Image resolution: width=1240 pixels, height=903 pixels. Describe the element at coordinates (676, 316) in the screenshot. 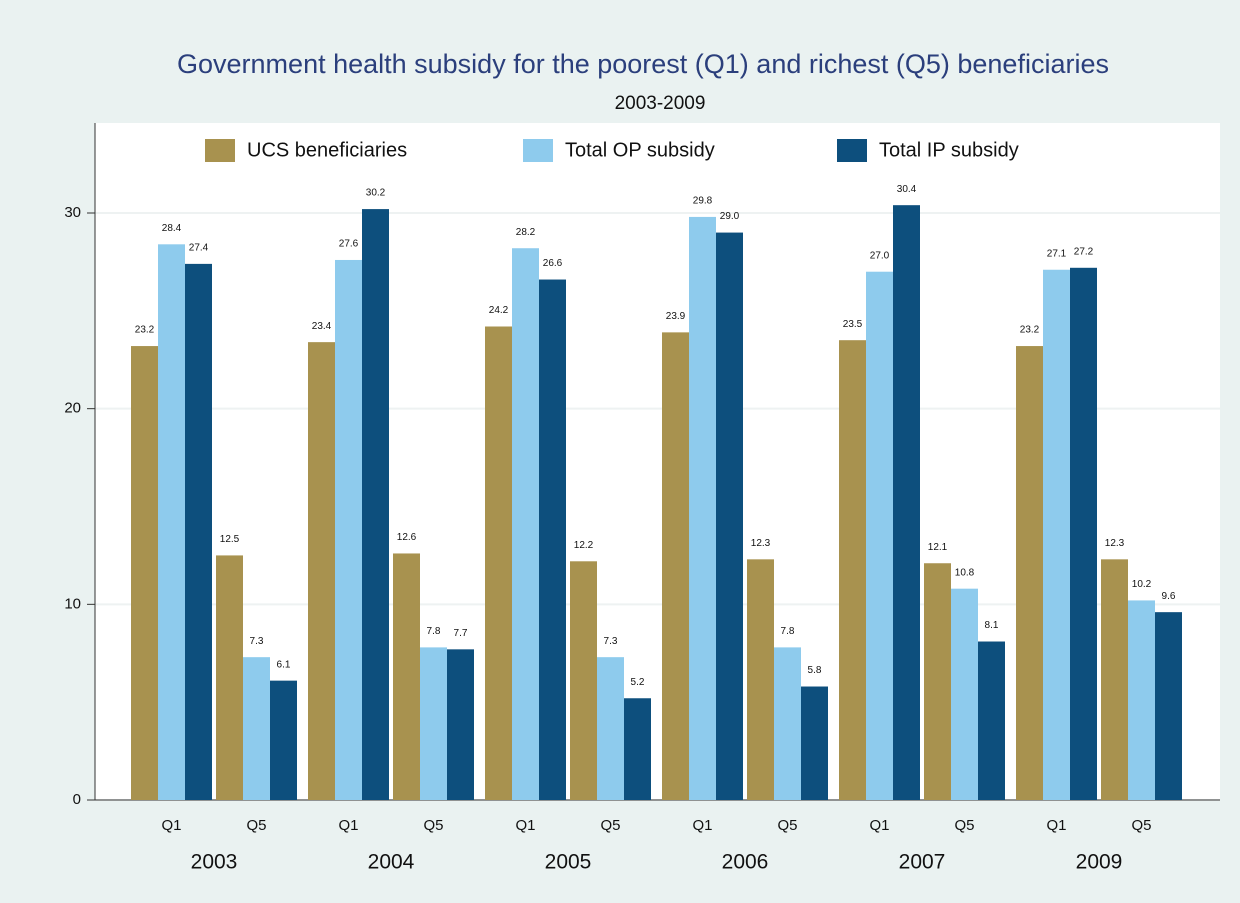

I see `value-label: 23.9` at that location.